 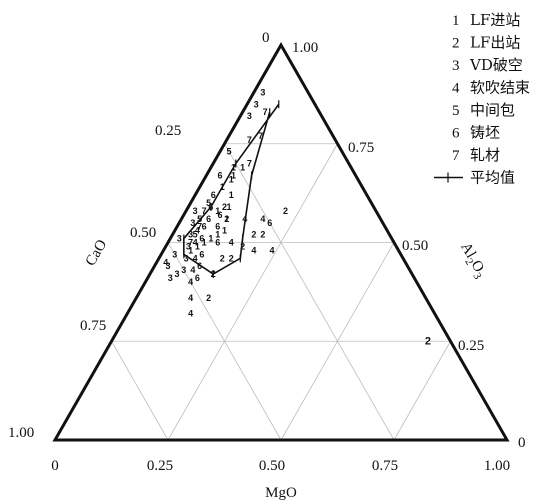 I want to click on legend-number: 1, so click(x=456, y=21).